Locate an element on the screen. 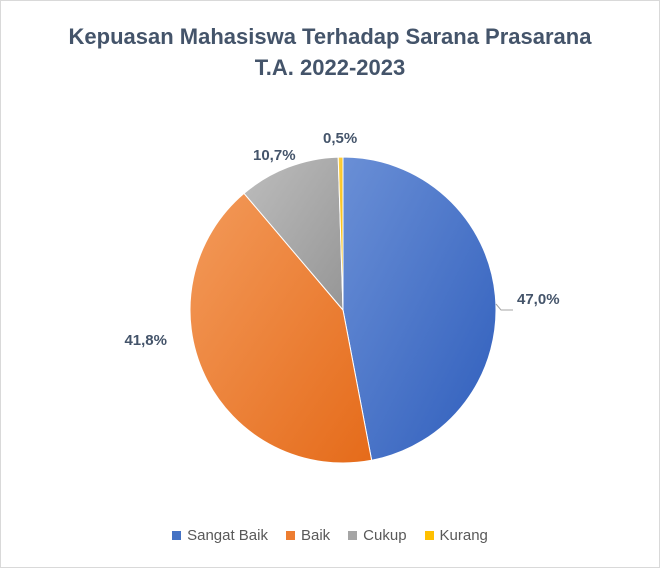 The width and height of the screenshot is (660, 568). legend-item-baik: Baik is located at coordinates (308, 535).